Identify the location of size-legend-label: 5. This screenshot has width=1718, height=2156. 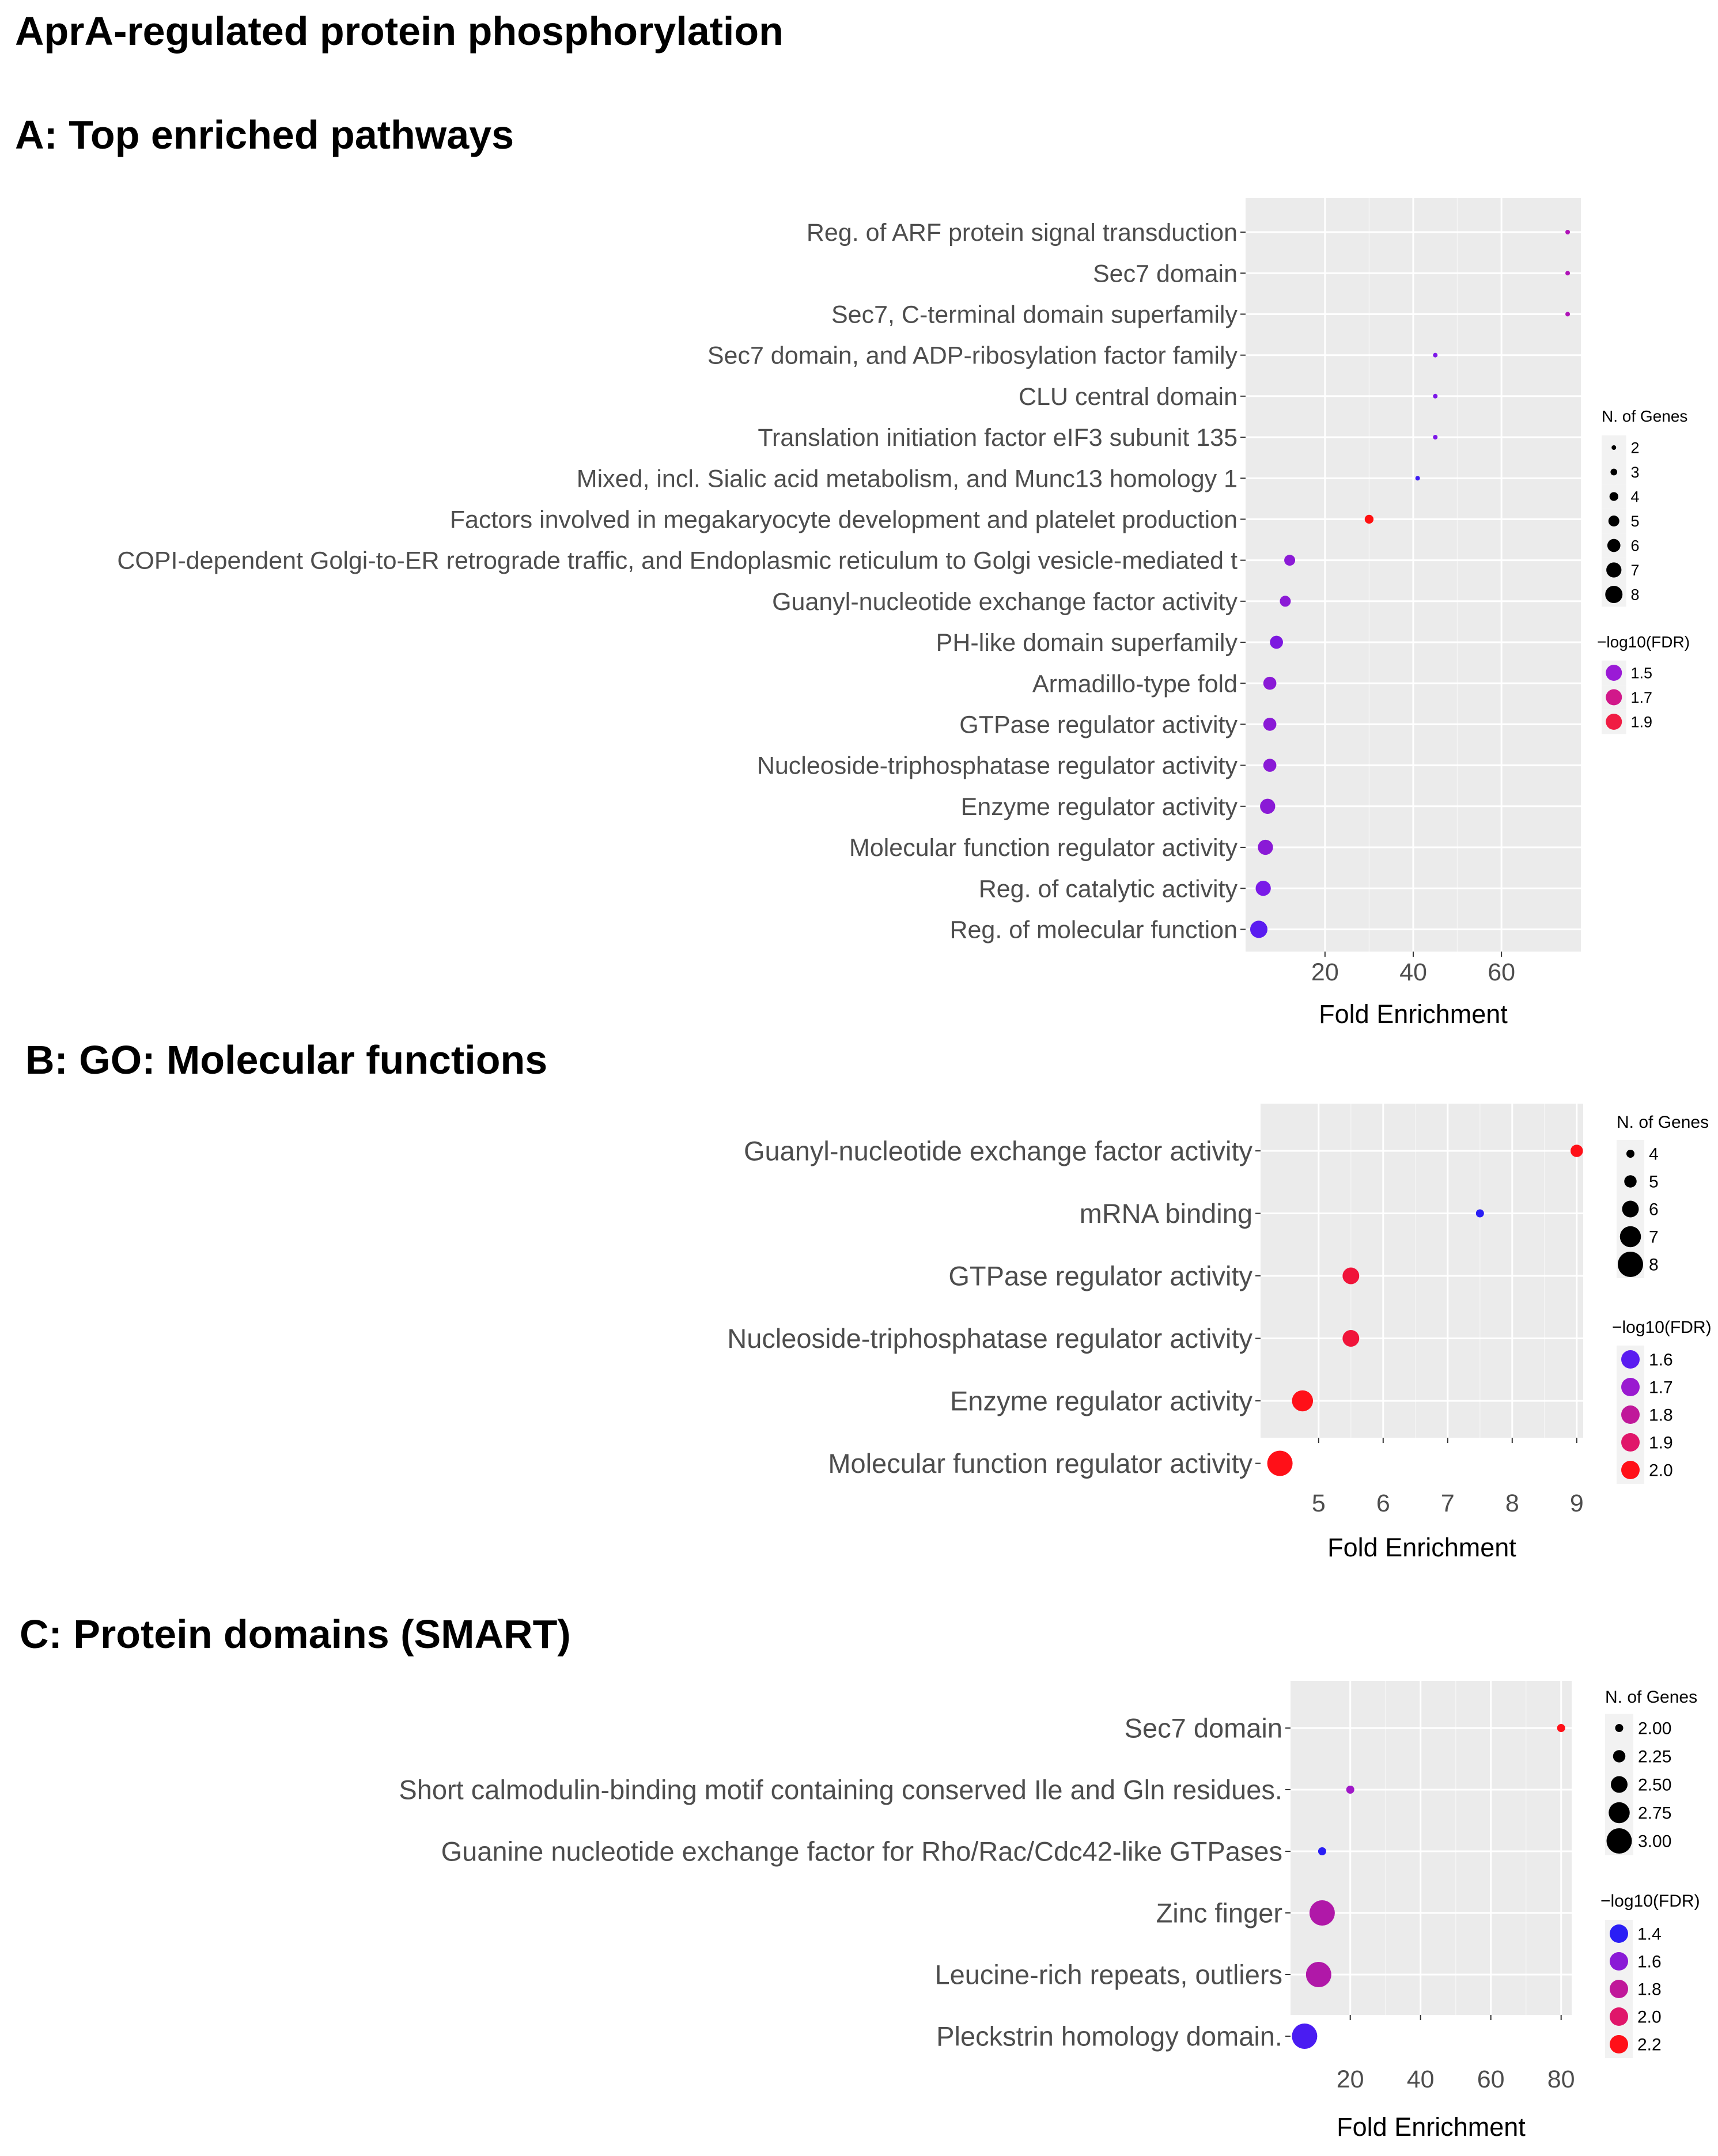
(1654, 1182).